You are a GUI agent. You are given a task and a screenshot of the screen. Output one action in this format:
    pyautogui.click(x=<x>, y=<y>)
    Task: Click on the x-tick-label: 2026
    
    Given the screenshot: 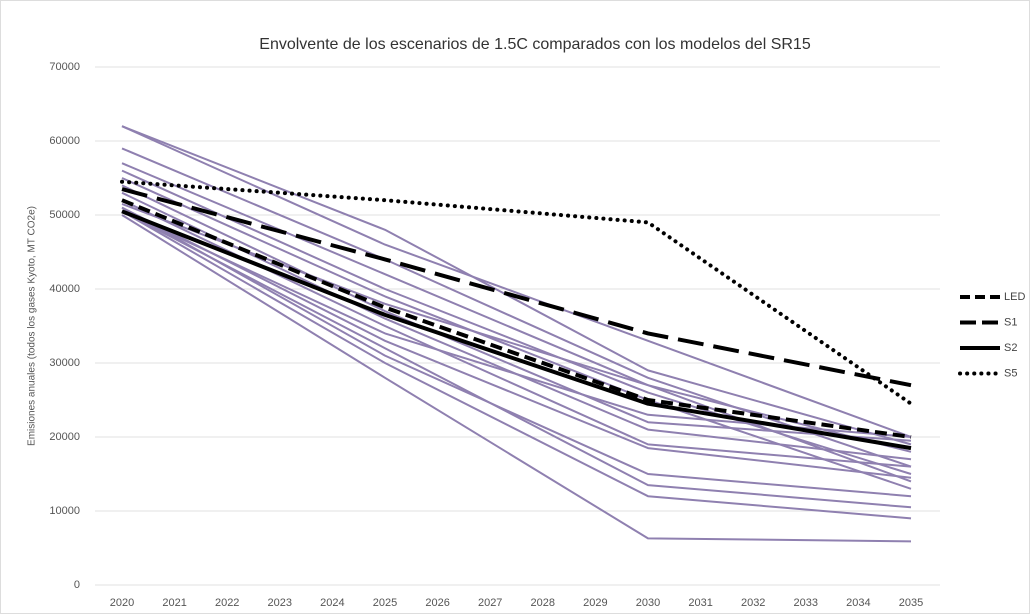 What is the action you would take?
    pyautogui.click(x=437, y=603)
    